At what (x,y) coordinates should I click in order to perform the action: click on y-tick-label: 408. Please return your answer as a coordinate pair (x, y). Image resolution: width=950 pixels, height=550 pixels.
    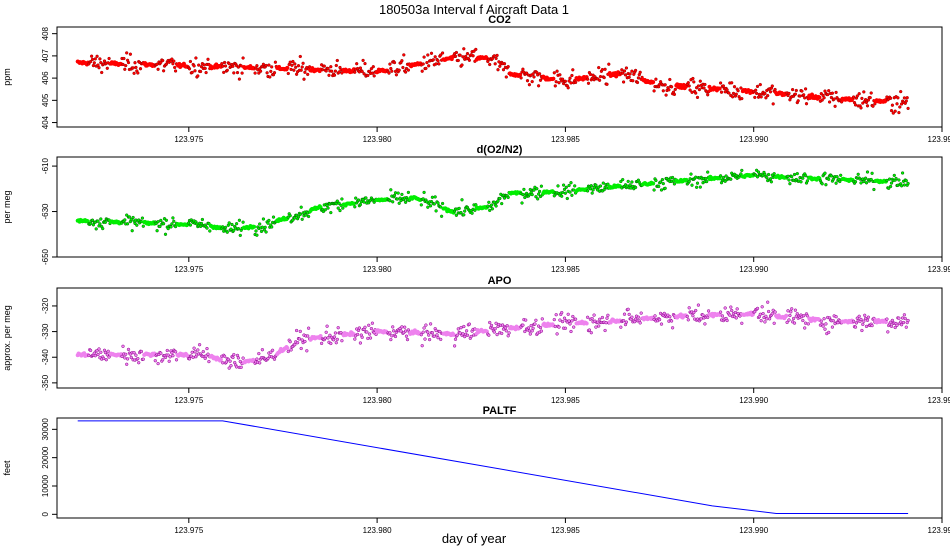
    Looking at the image, I should click on (45, 33).